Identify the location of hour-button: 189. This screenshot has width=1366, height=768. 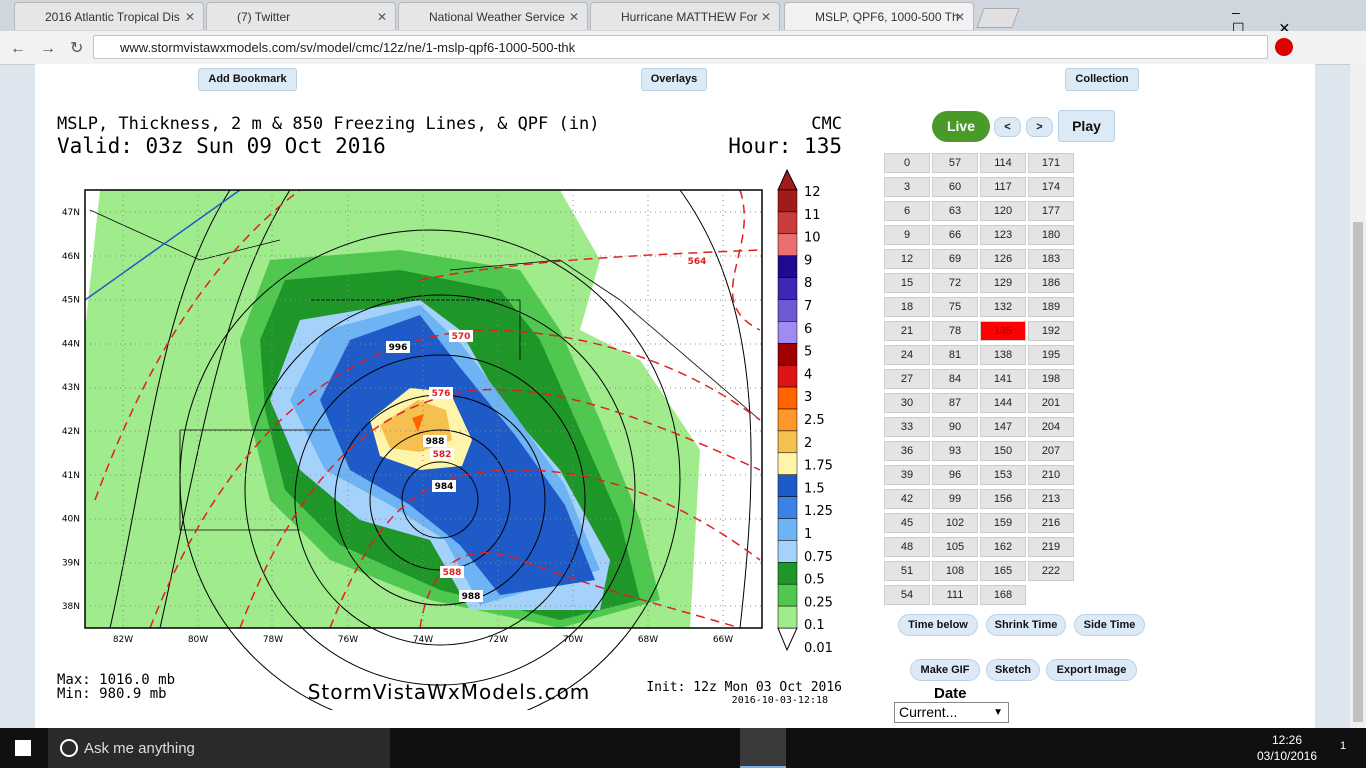
(1051, 307).